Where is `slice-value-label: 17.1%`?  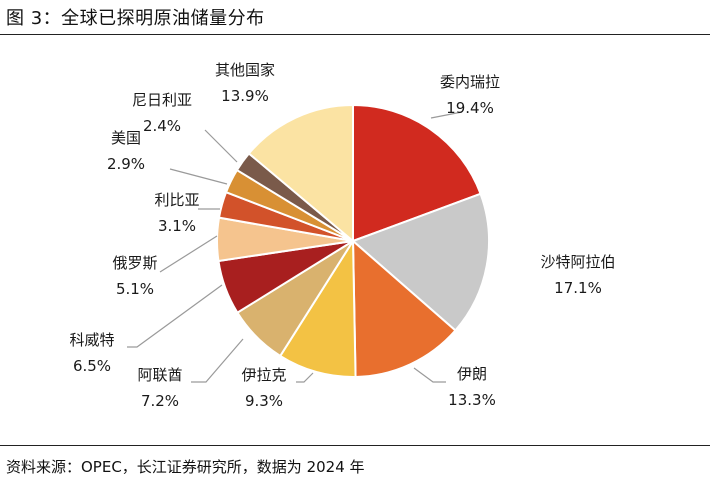
slice-value-label: 17.1% is located at coordinates (578, 288).